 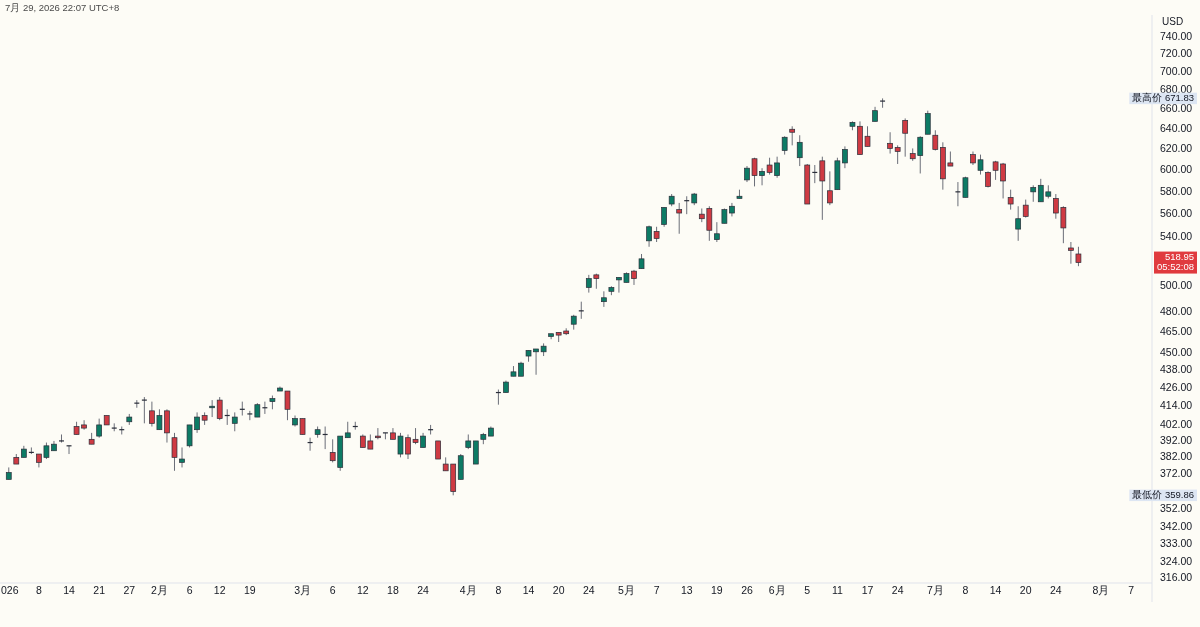 What do you see at coordinates (1176, 71) in the screenshot?
I see `y-tick-label: 700.00` at bounding box center [1176, 71].